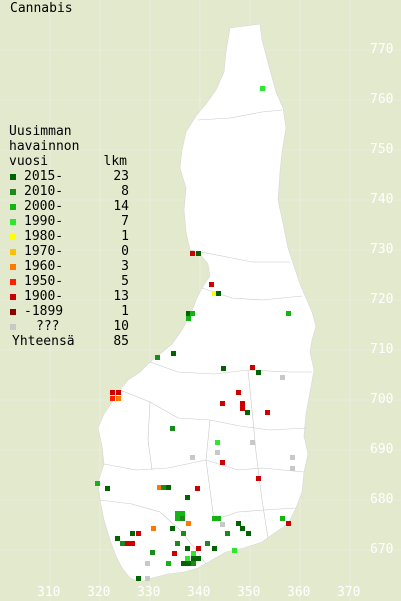 The height and width of the screenshot is (601, 401). What do you see at coordinates (121, 206) in the screenshot?
I see `legend-count: 14` at bounding box center [121, 206].